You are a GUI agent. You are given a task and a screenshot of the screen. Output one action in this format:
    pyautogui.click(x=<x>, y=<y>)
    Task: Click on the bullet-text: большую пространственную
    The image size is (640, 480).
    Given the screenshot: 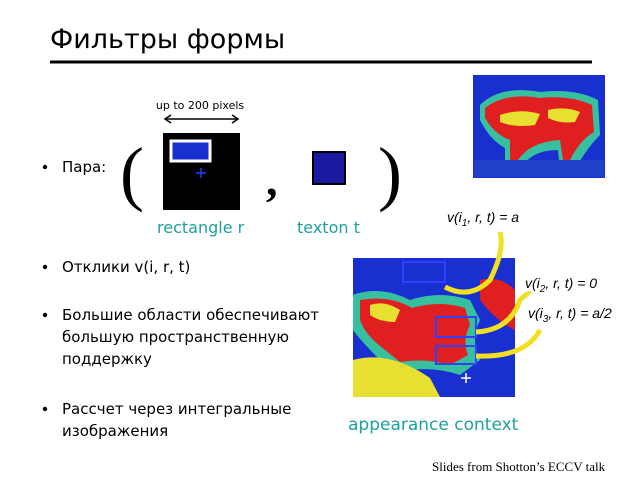 What is the action you would take?
    pyautogui.click(x=175, y=337)
    